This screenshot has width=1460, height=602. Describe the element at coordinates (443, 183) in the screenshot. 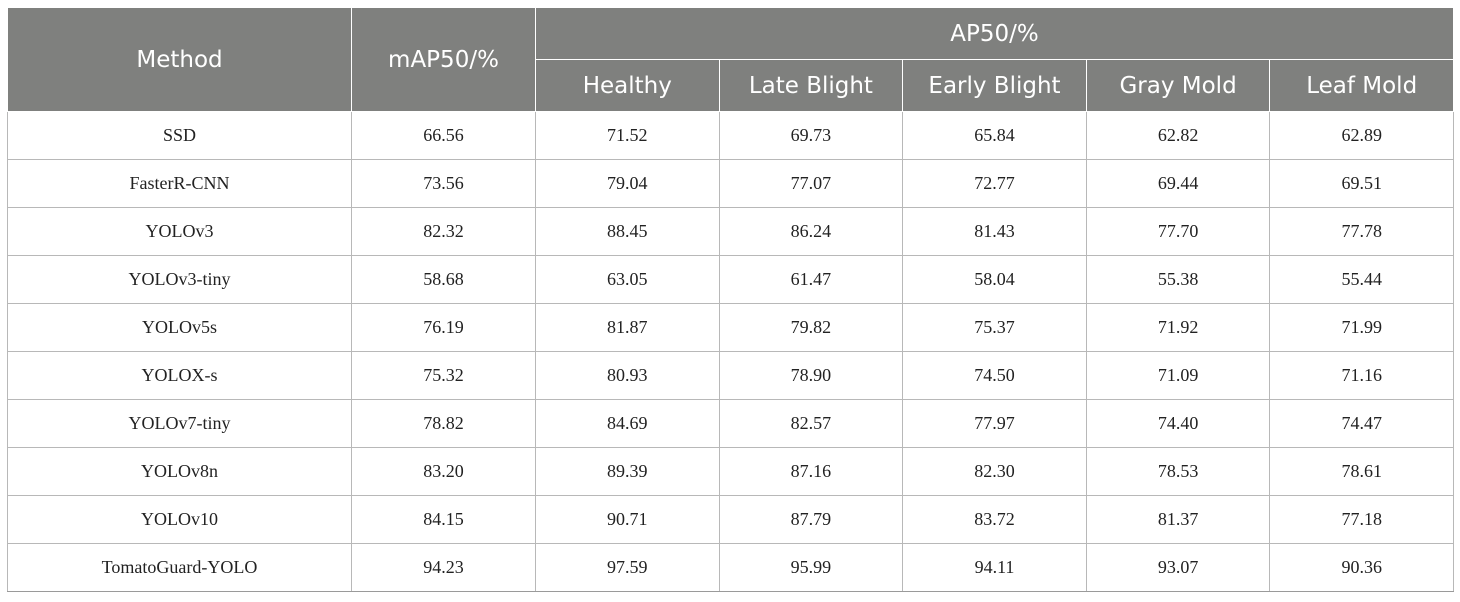

I see `cell-map50: 73.56` at that location.